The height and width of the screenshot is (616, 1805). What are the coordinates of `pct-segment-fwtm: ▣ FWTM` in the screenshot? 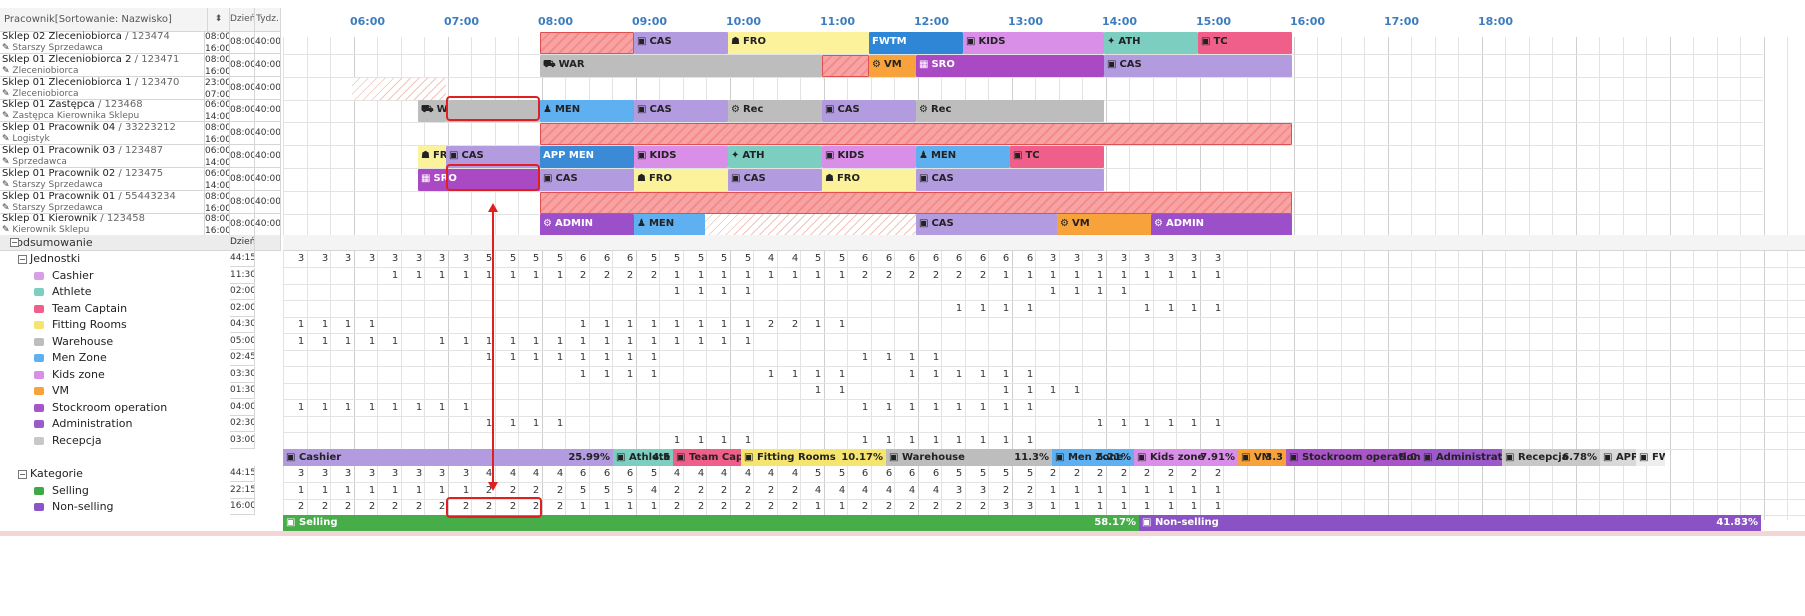 It's located at (1650, 457).